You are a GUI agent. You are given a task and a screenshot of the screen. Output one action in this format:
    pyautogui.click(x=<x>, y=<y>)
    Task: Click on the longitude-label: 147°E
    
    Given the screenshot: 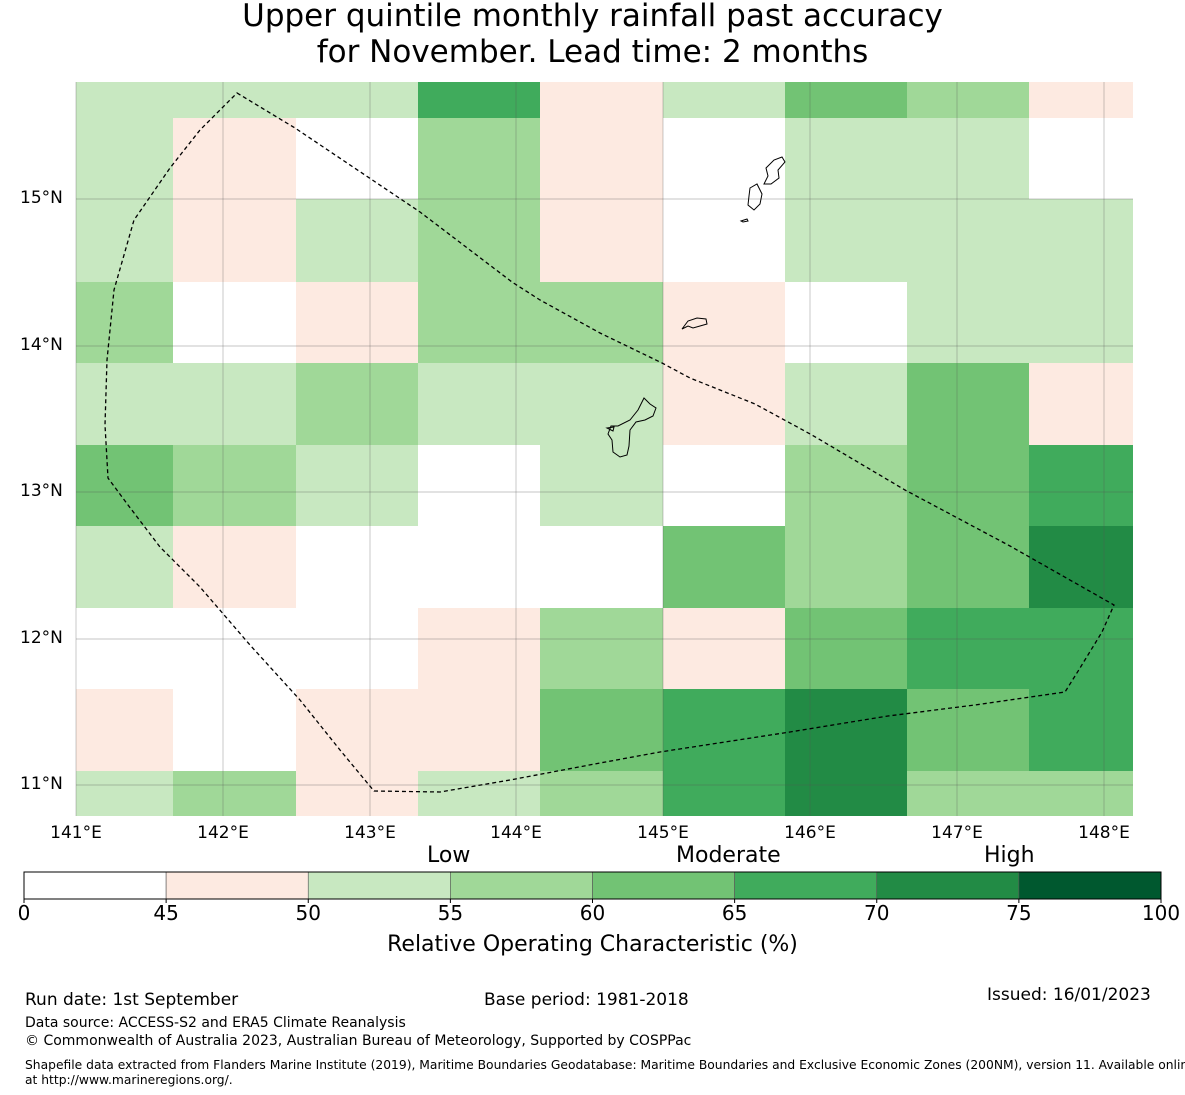 What is the action you would take?
    pyautogui.click(x=957, y=833)
    